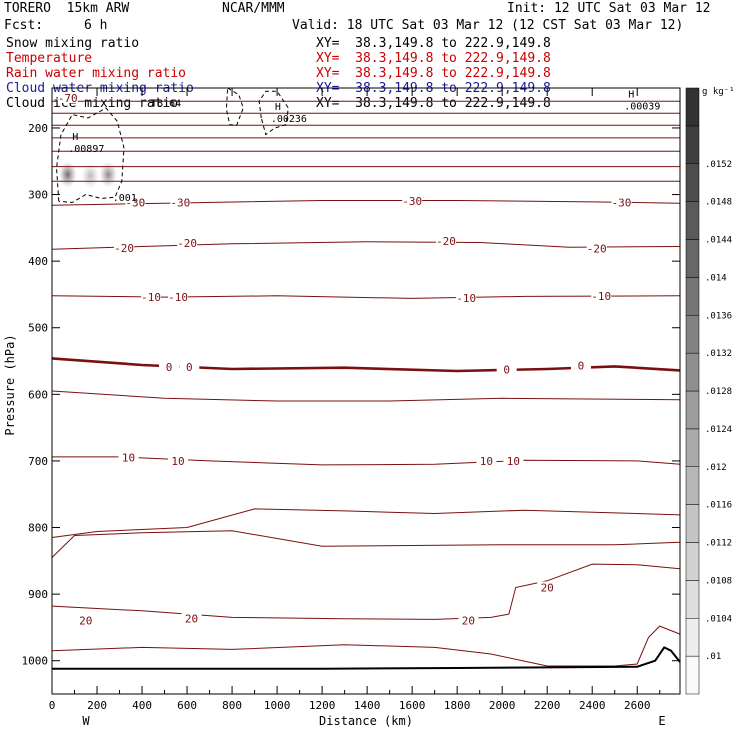  What do you see at coordinates (716, 278) in the screenshot?
I see `colorbar-label-10: .014` at bounding box center [716, 278].